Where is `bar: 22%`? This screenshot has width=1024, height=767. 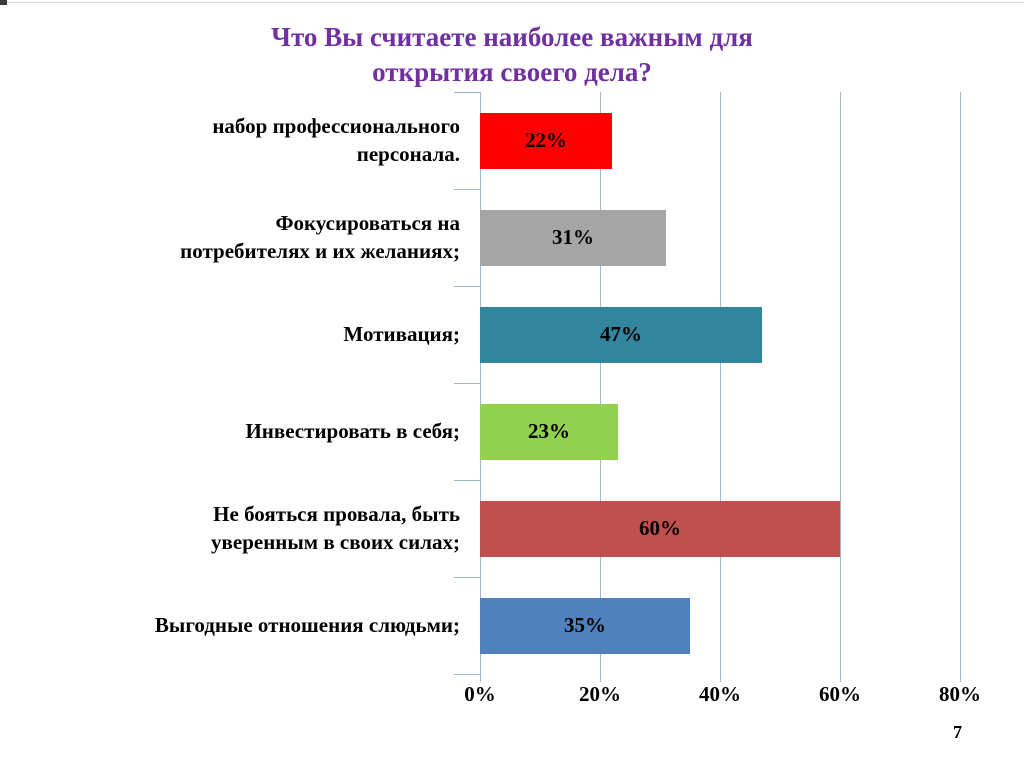
bar: 22% is located at coordinates (546, 140).